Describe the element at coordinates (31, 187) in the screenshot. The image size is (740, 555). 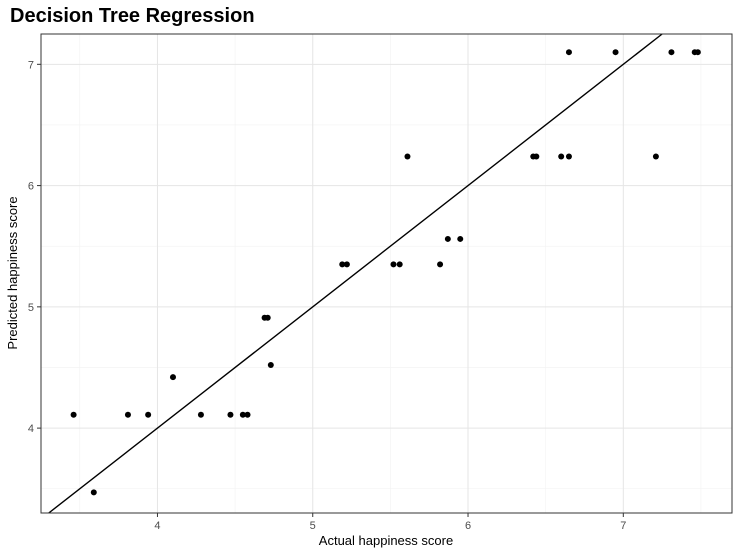
I see `y-tick-label: 6` at that location.